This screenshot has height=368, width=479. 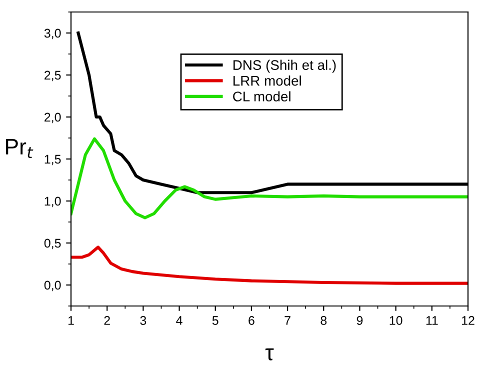 What do you see at coordinates (52, 286) in the screenshot?
I see `y-tick-label: 0,0` at bounding box center [52, 286].